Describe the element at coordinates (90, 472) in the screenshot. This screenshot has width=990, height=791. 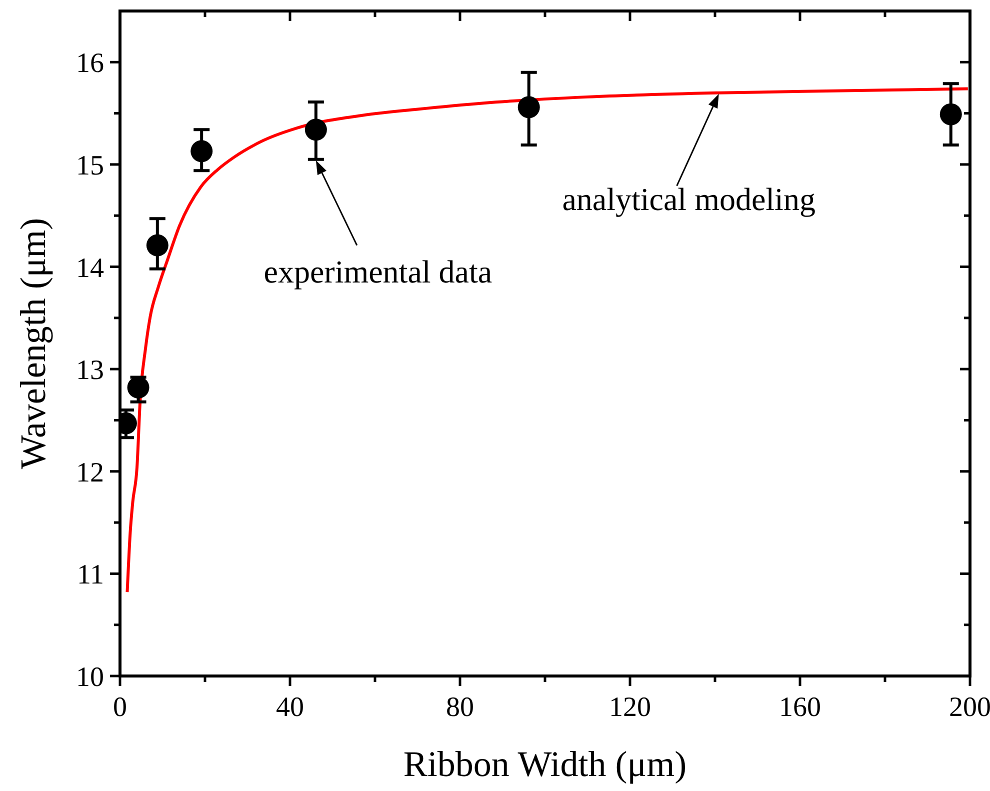
I see `y-tick-label: 12` at that location.